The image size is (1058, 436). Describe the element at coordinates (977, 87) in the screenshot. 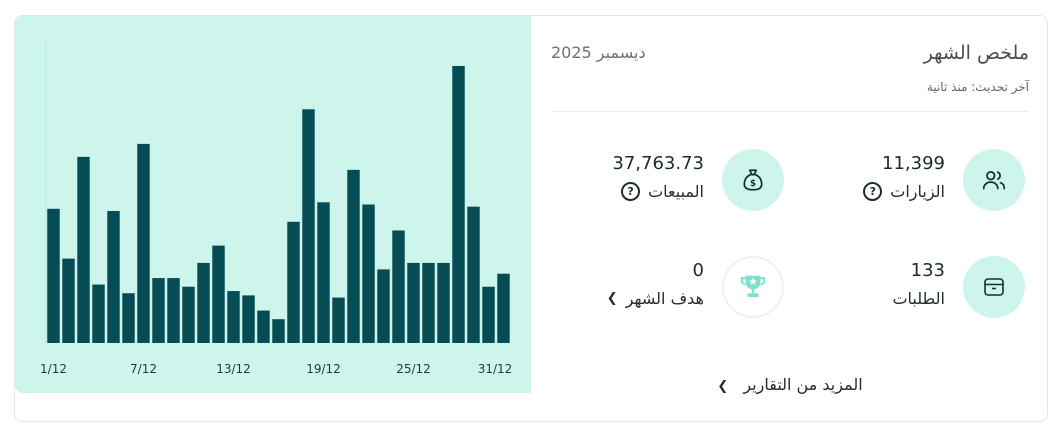

I see `last-updated-text: آخر تحديث: منذ ثانية` at that location.